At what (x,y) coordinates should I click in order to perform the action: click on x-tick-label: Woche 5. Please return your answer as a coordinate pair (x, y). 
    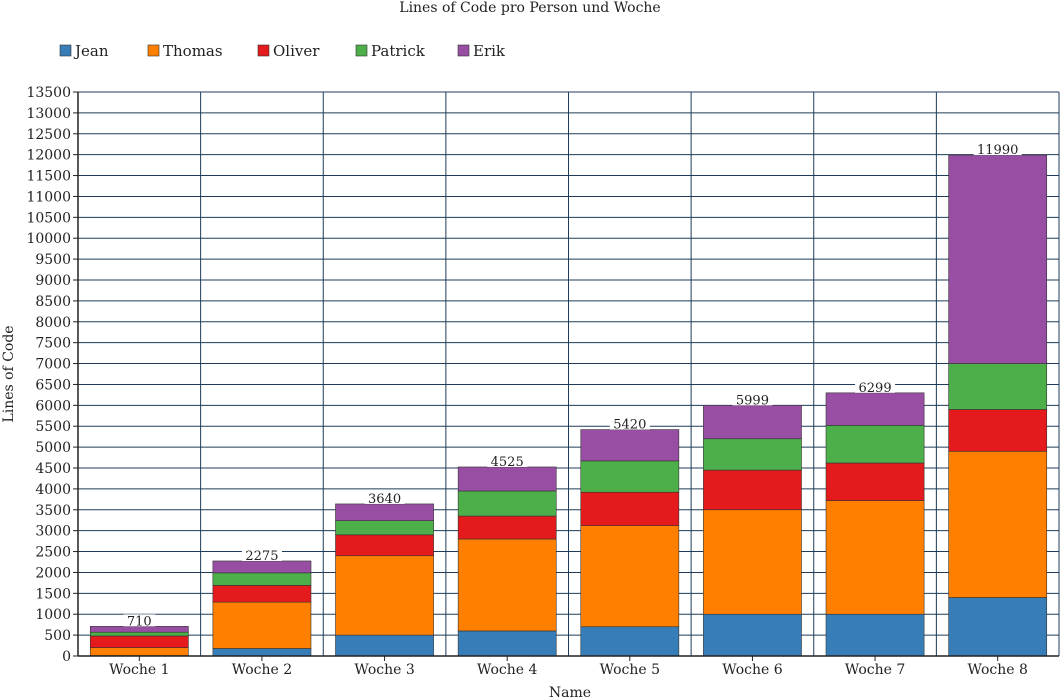
    Looking at the image, I should click on (630, 670).